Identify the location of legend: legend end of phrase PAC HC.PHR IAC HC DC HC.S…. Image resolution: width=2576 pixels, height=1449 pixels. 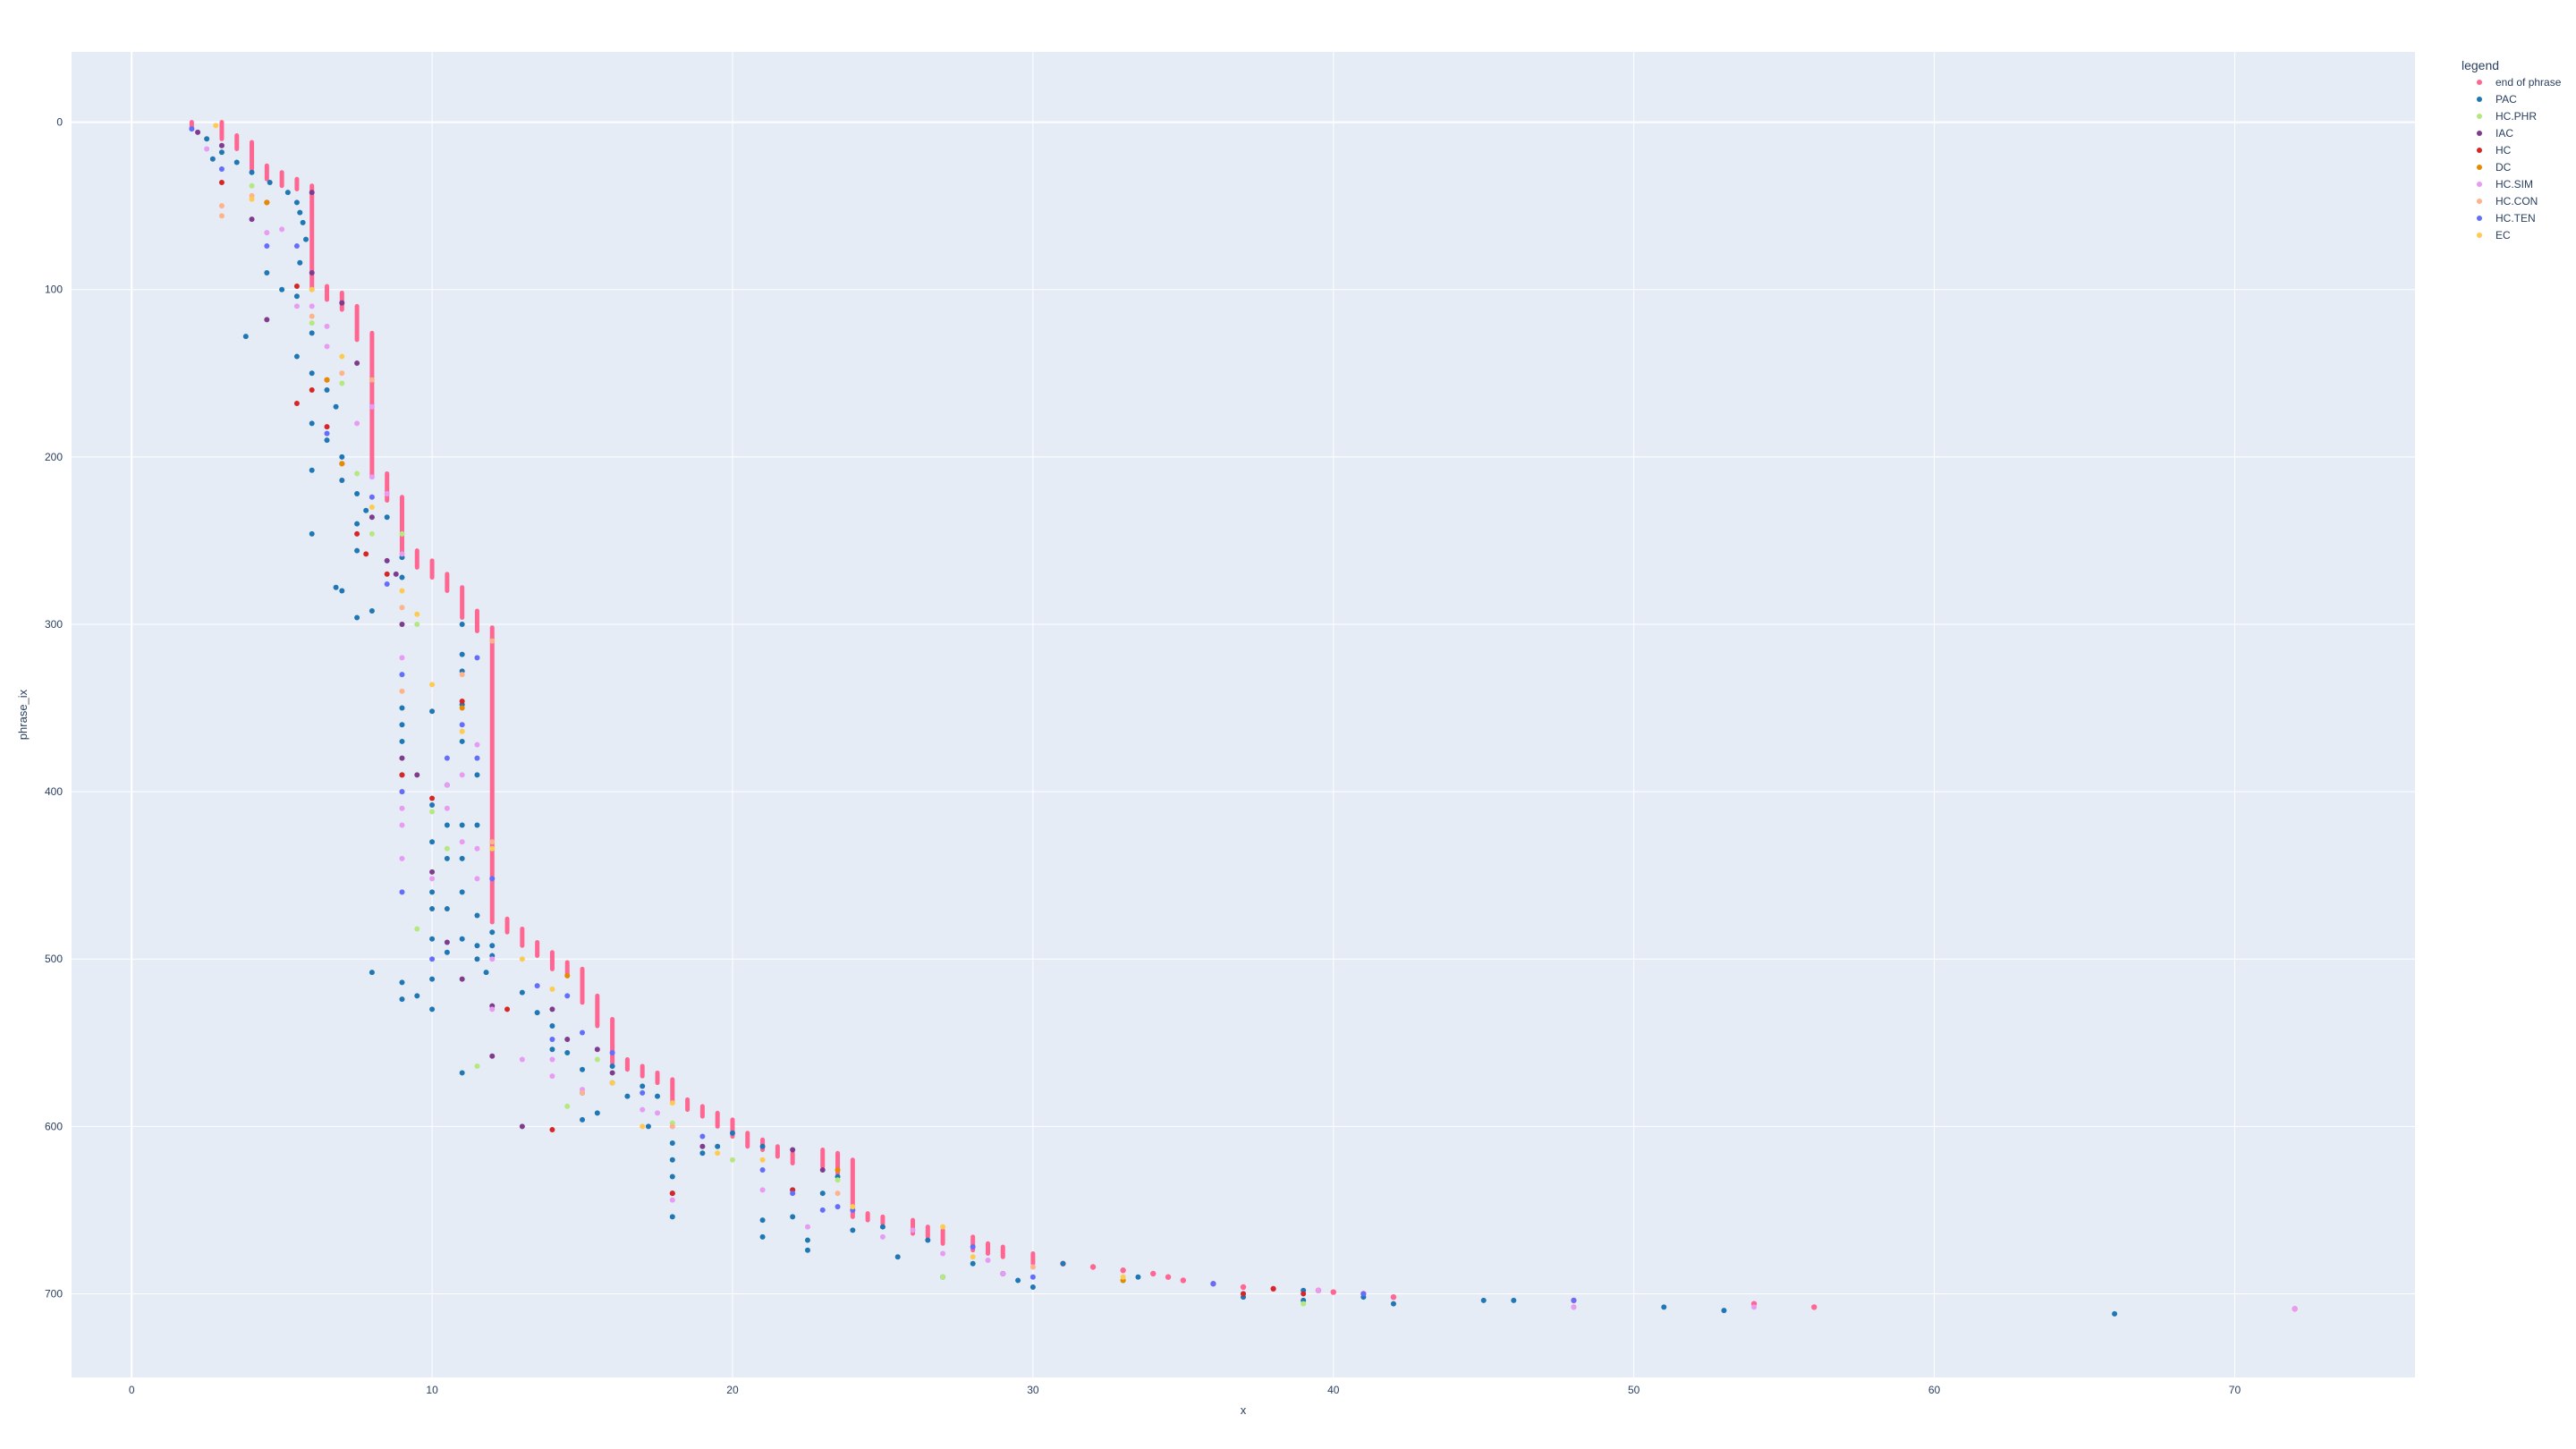
(2512, 150).